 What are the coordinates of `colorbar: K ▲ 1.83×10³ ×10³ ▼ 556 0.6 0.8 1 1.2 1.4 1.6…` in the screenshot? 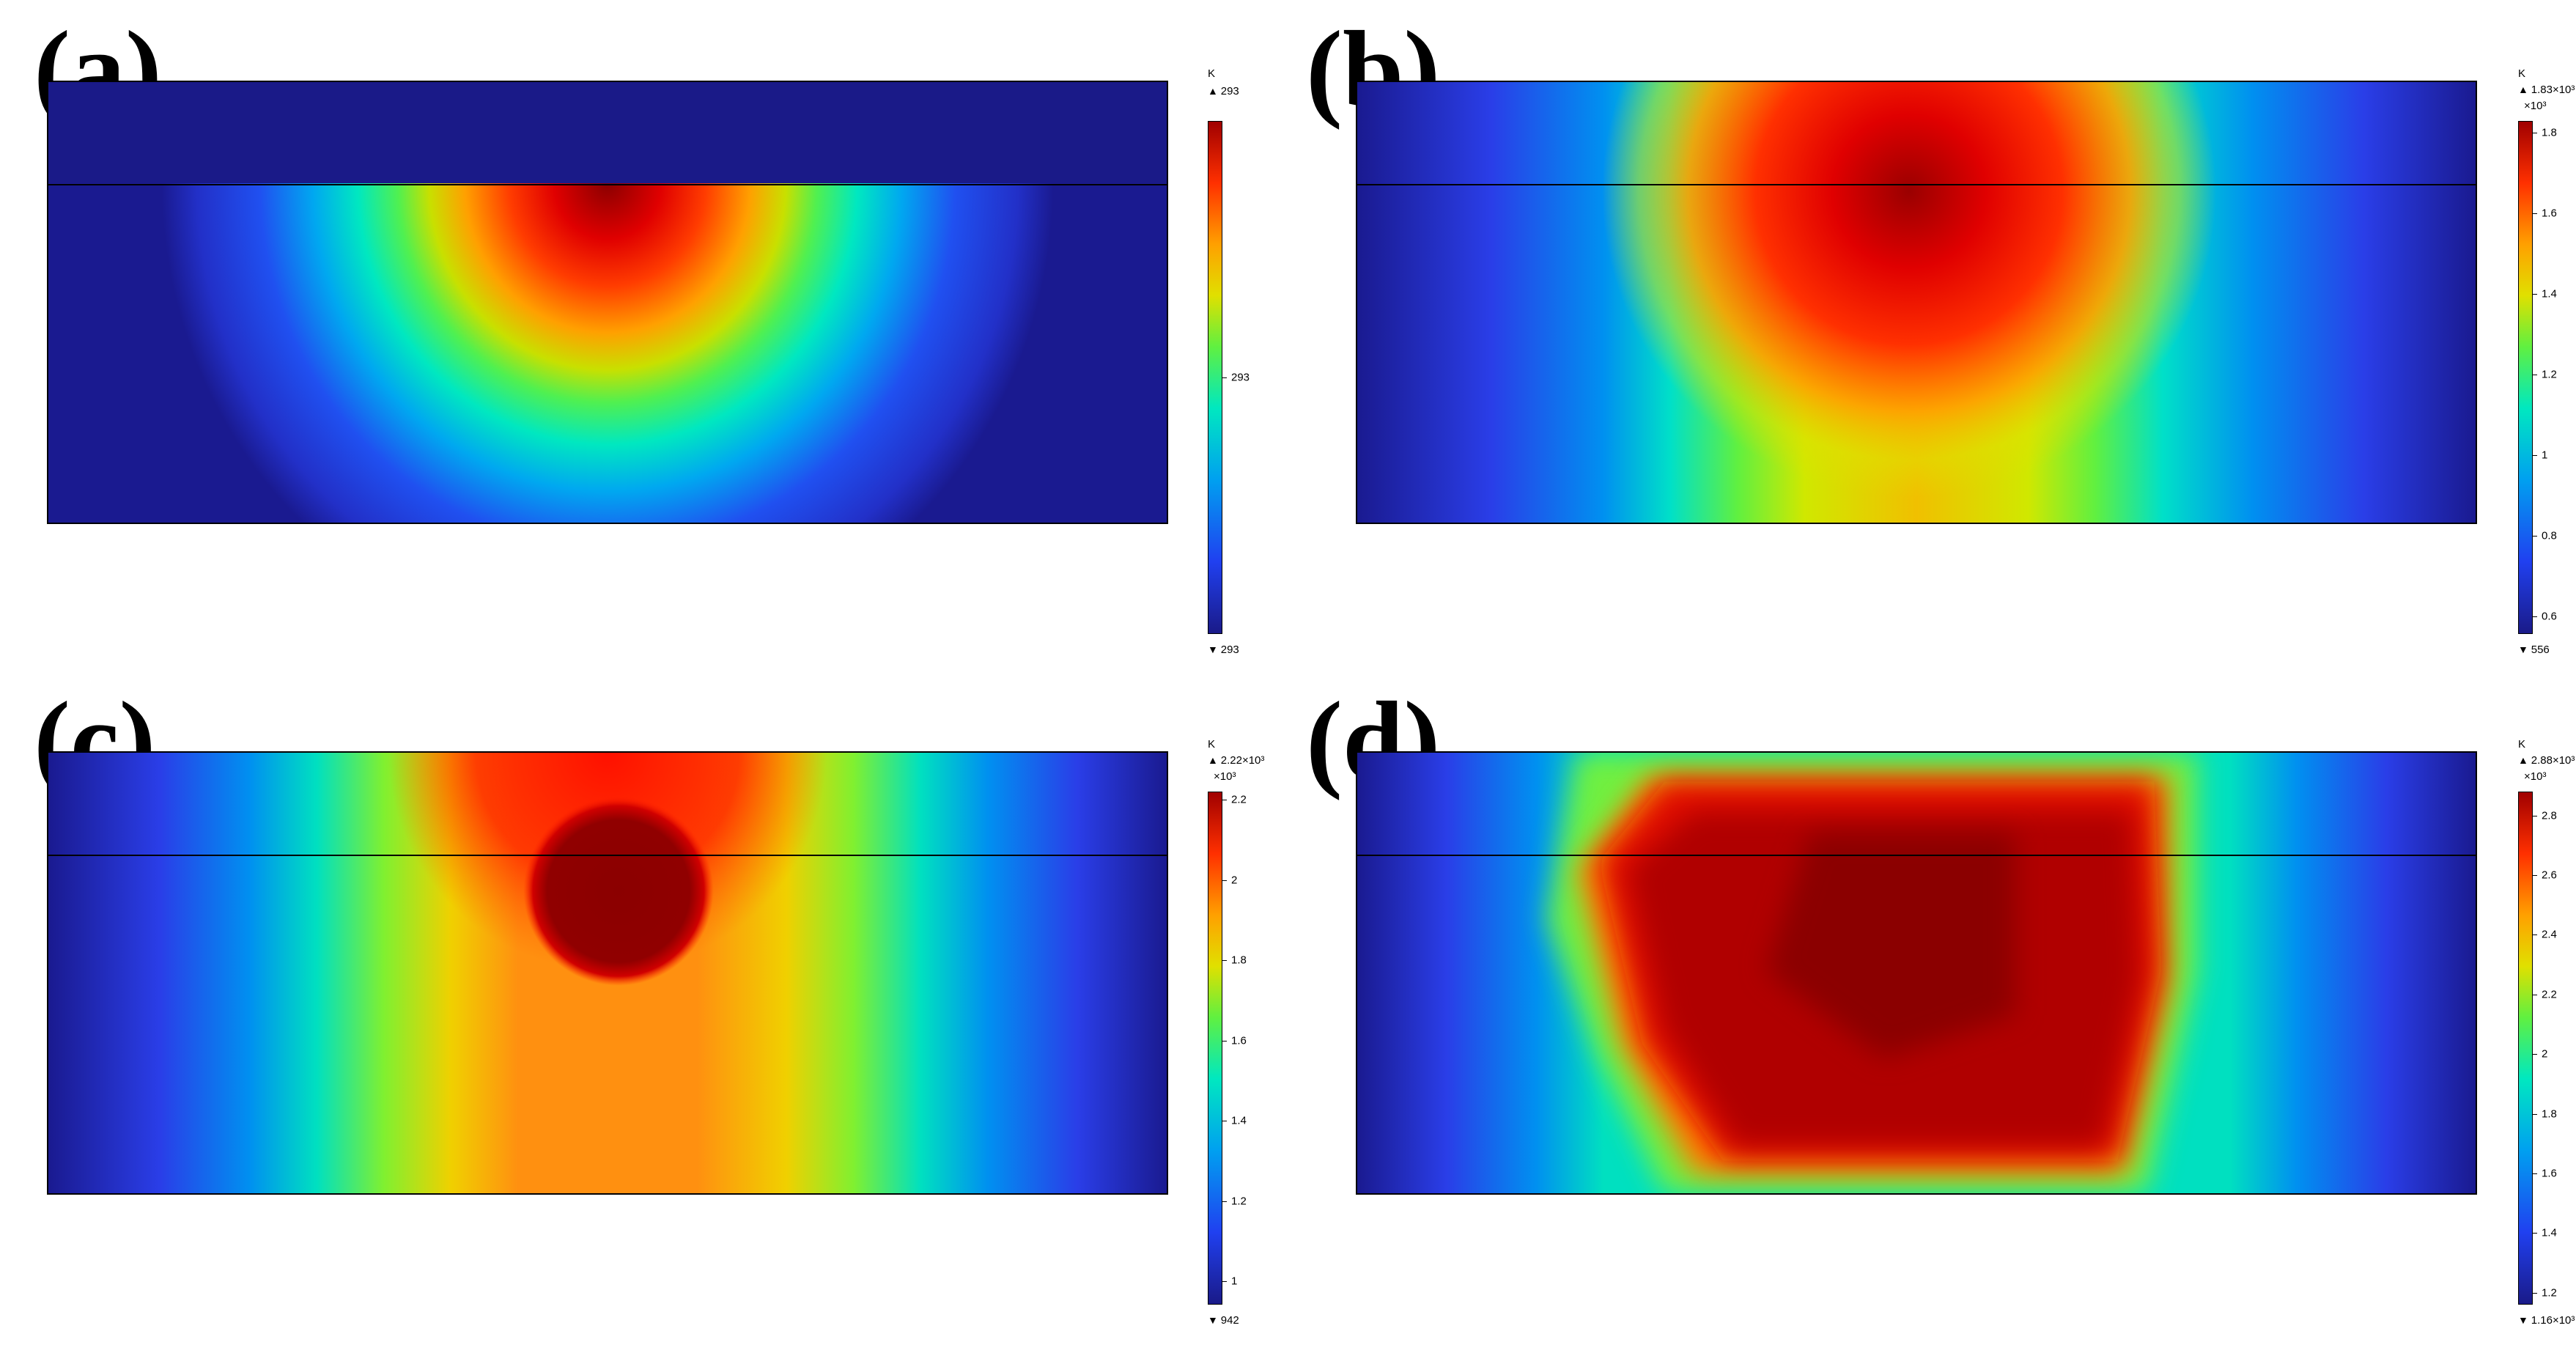 It's located at (2531, 341).